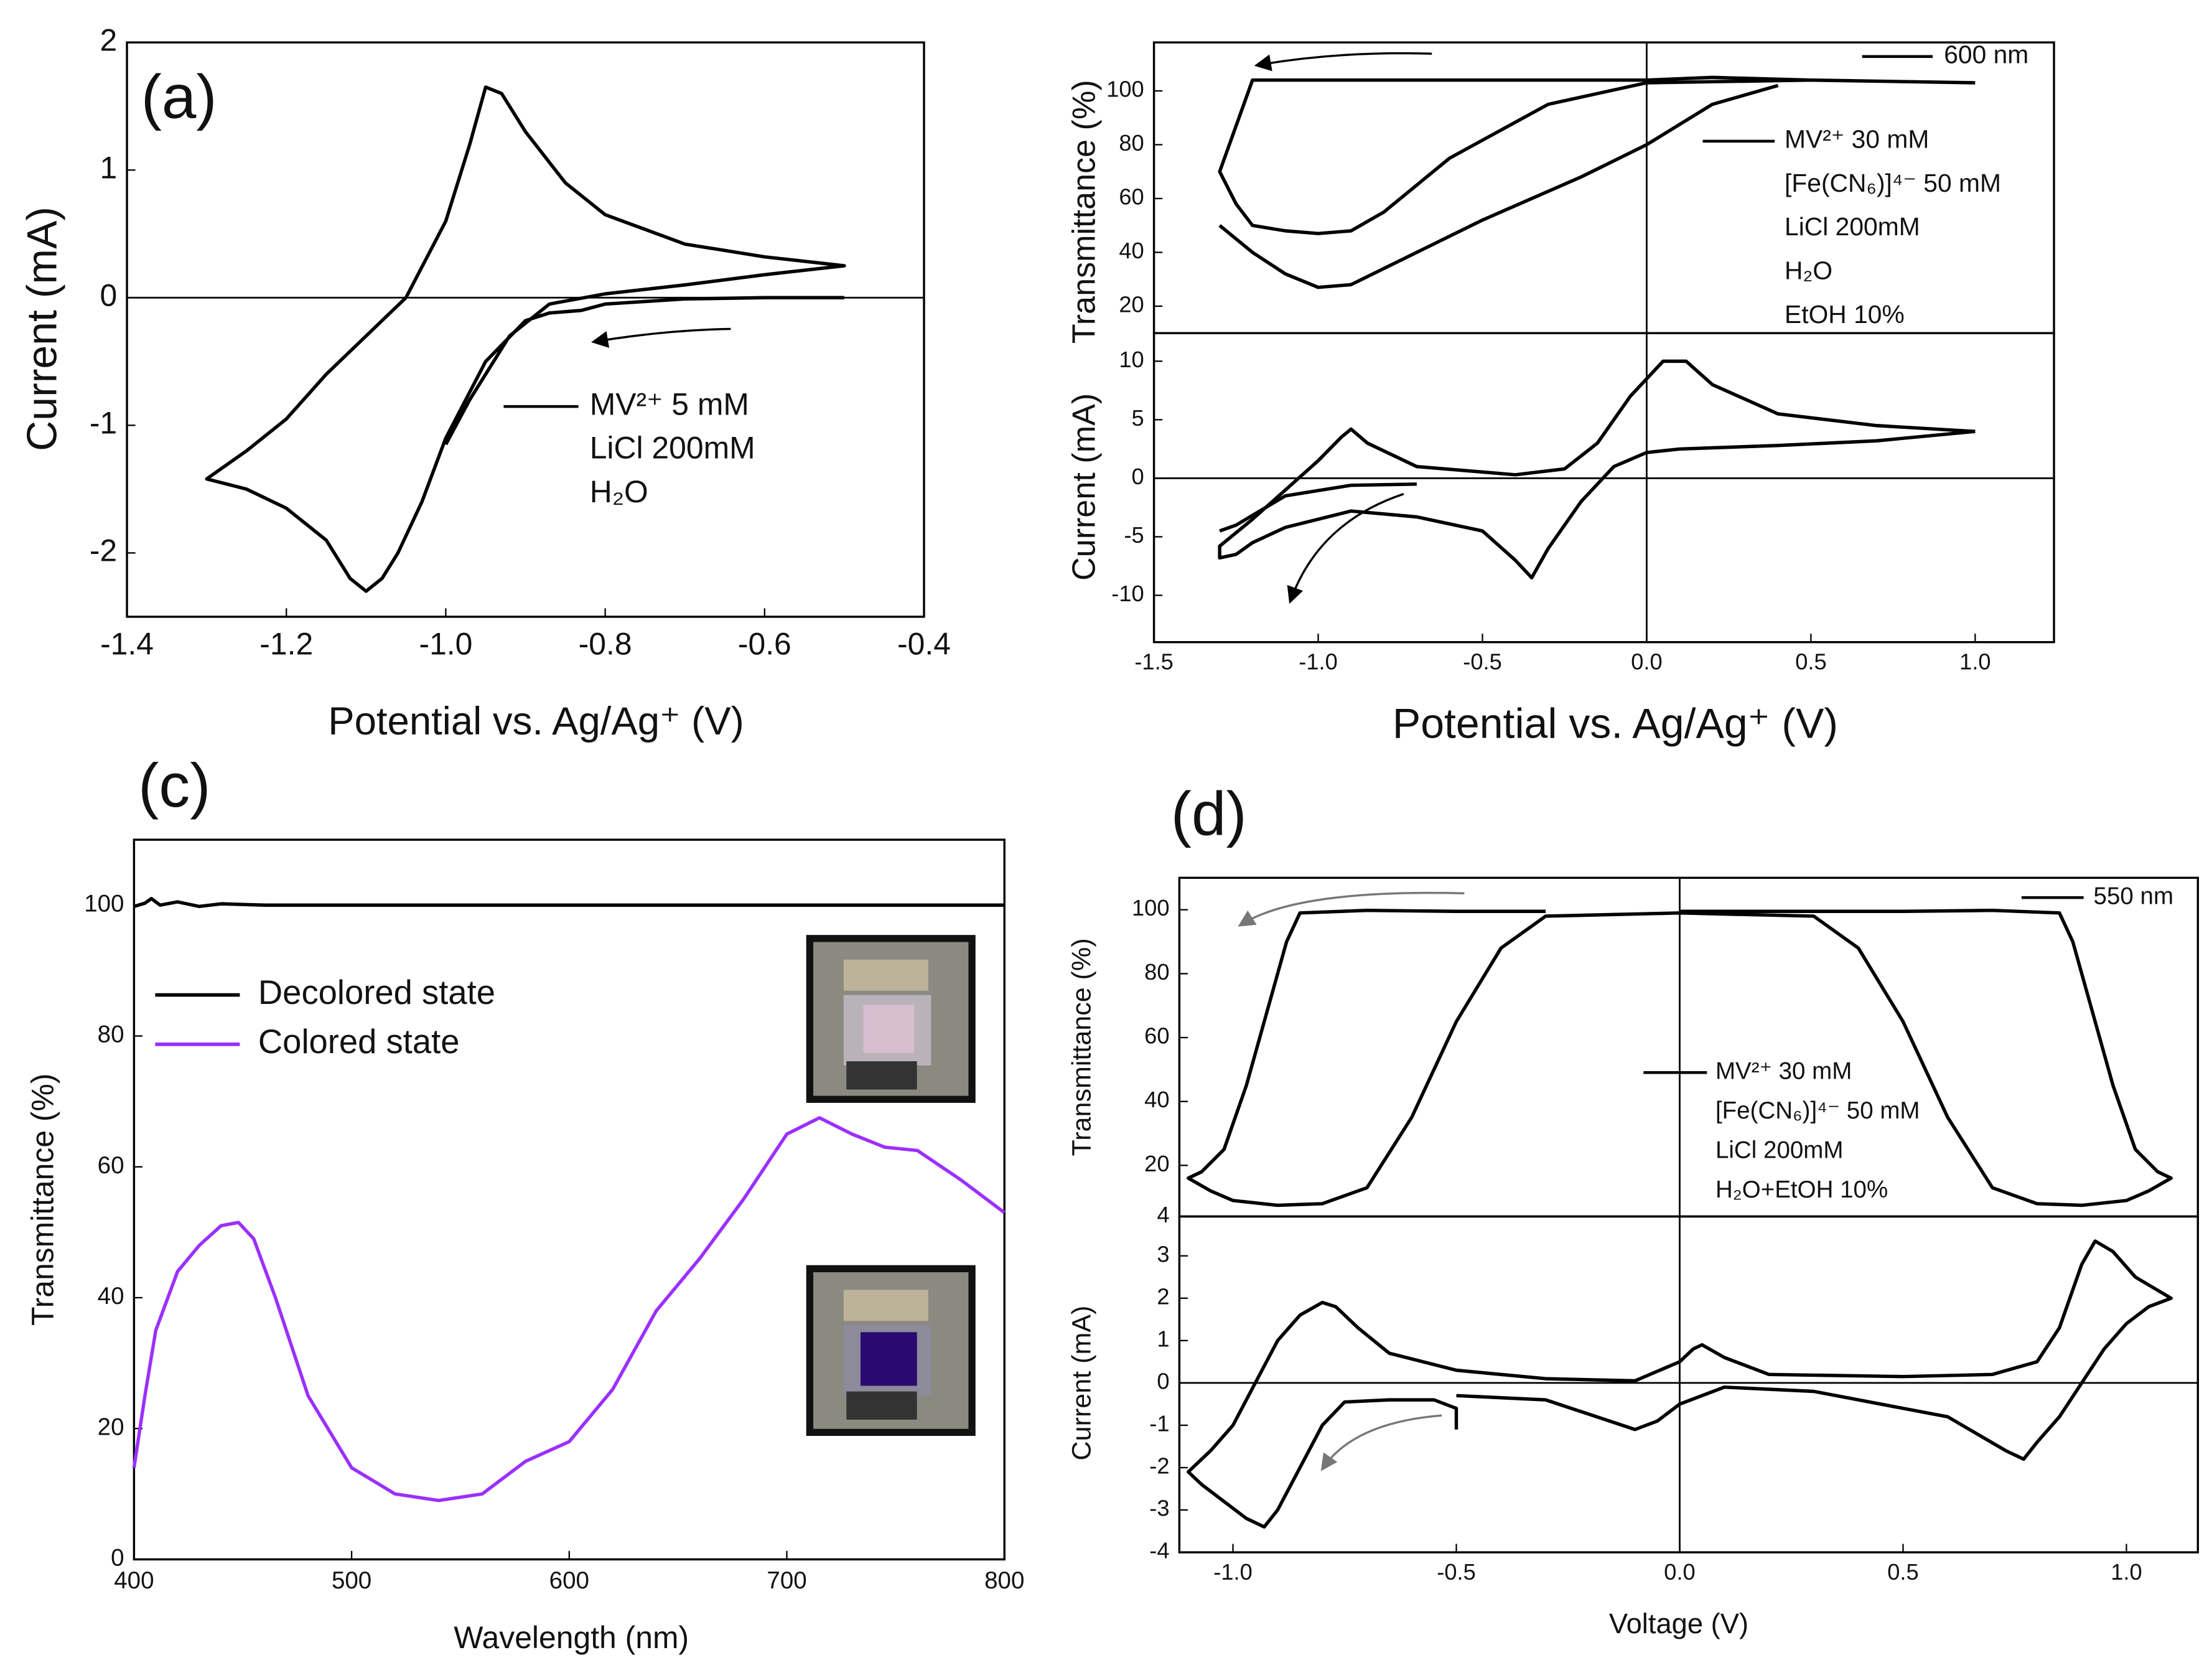 This screenshot has height=1678, width=2212. I want to click on y-tick-label: -4, so click(1159, 1551).